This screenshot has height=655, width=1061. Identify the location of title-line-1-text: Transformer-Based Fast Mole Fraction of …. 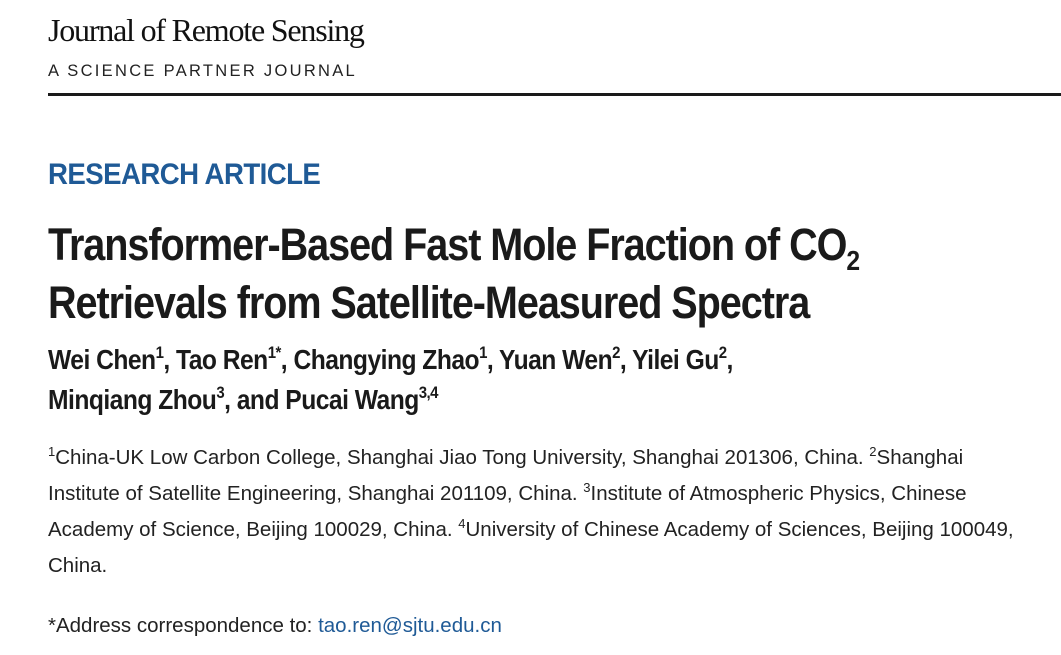
(447, 244).